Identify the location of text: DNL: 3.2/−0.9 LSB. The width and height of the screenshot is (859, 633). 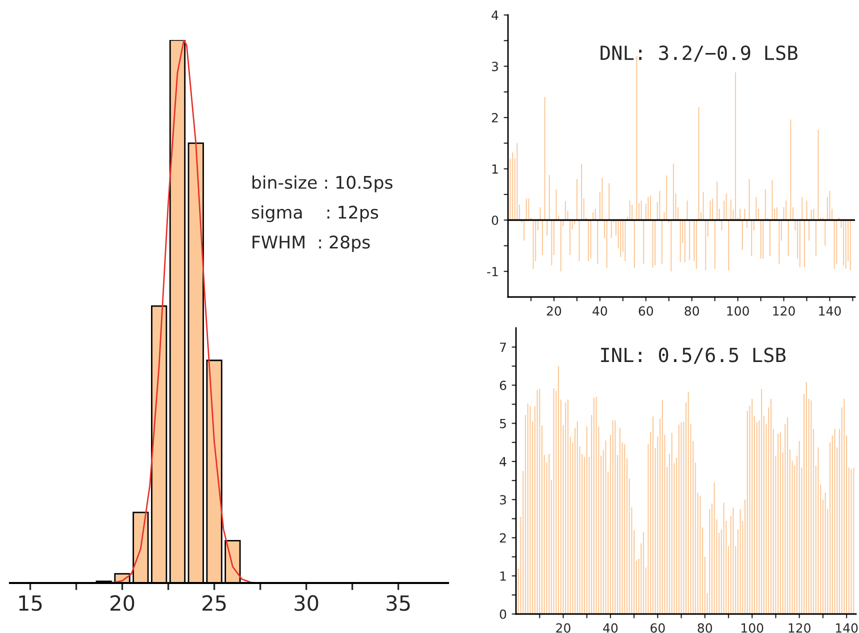
(699, 53).